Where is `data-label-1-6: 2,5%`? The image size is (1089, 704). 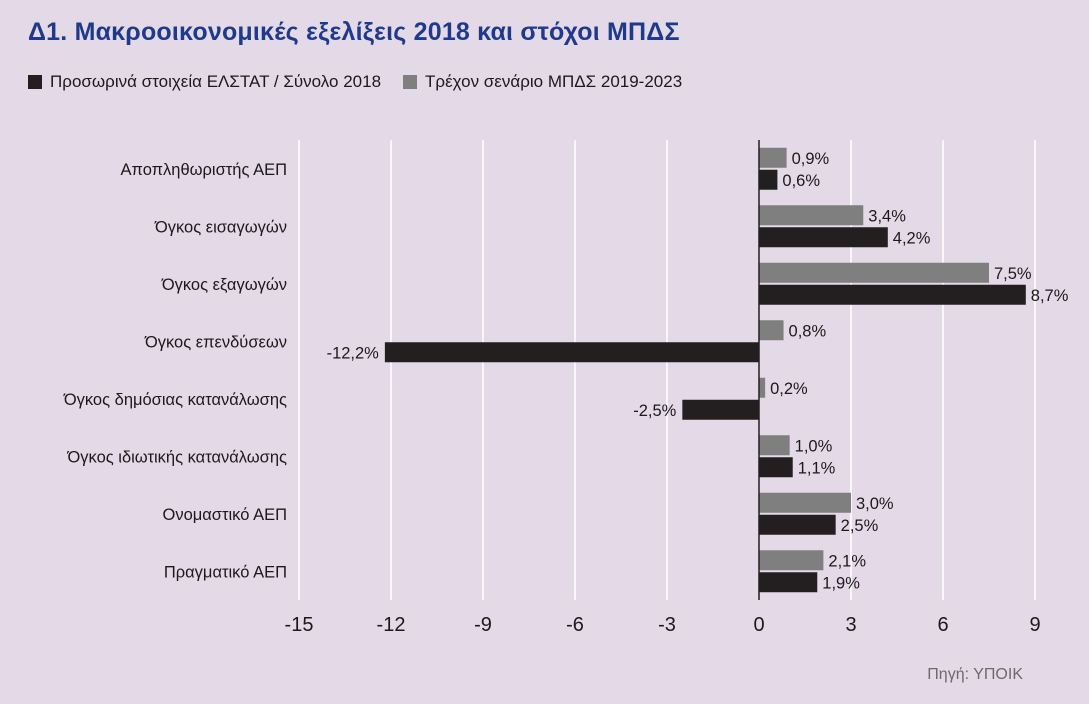 data-label-1-6: 2,5% is located at coordinates (860, 526).